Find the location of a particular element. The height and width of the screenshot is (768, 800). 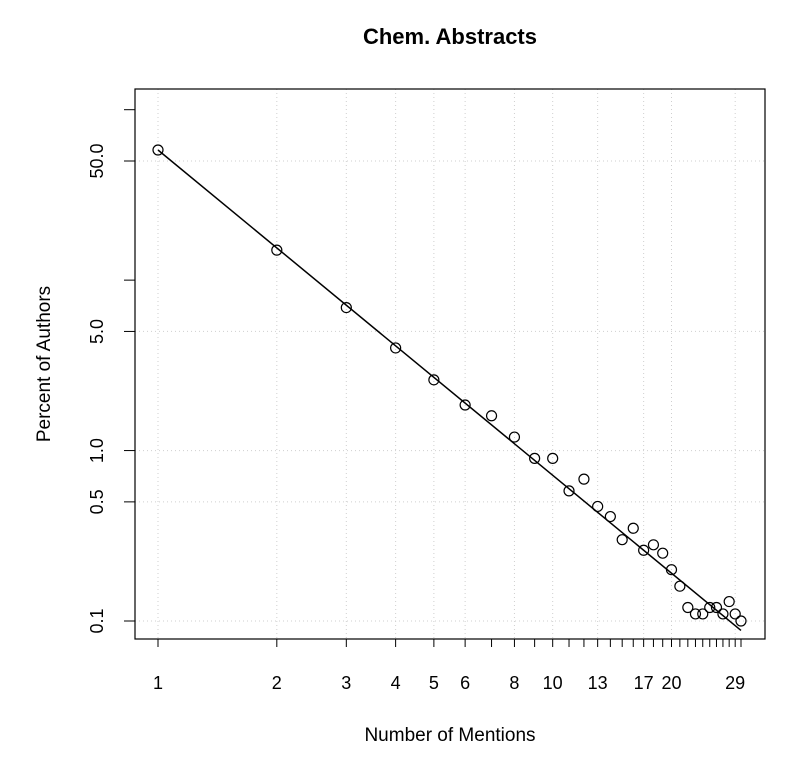

x-tick-label: 8 is located at coordinates (514, 683).